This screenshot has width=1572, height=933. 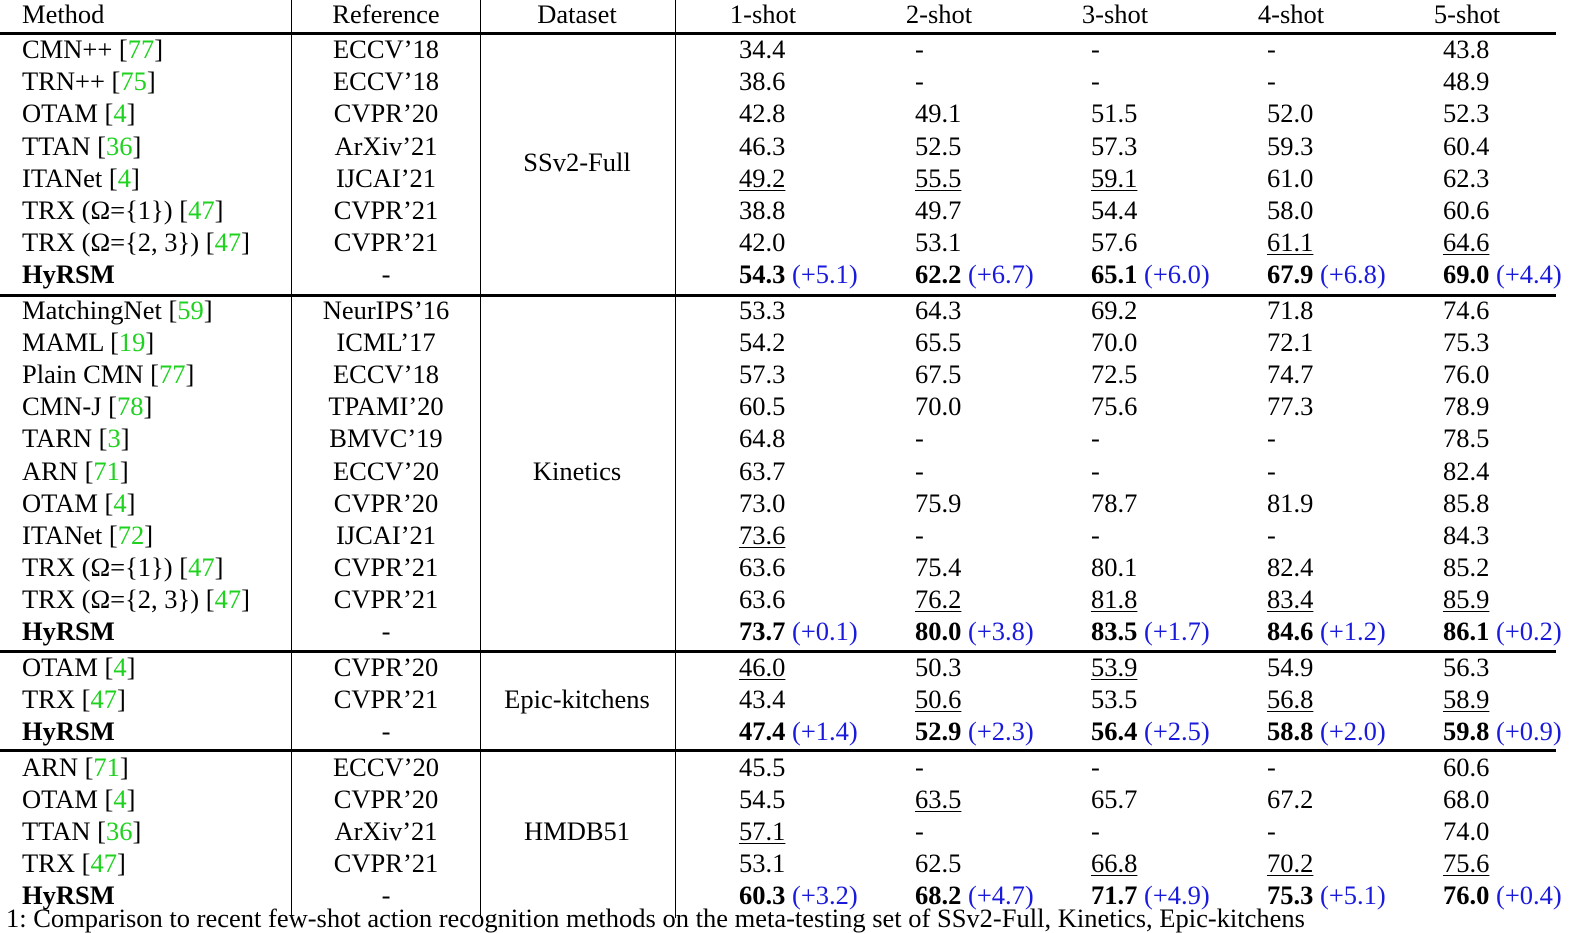 What do you see at coordinates (76, 438) in the screenshot?
I see `table-row-method: TARN [3]` at bounding box center [76, 438].